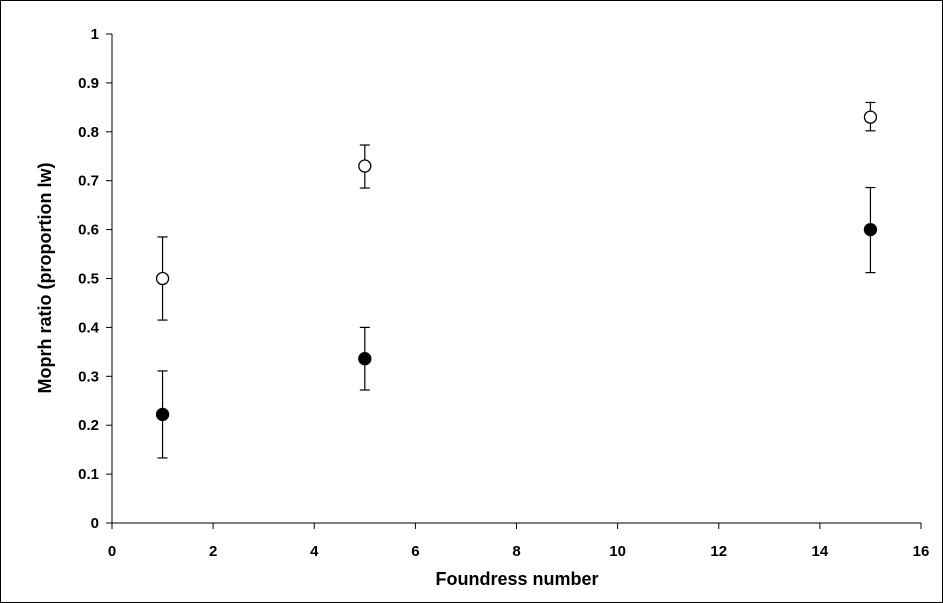 This screenshot has width=943, height=603. I want to click on y-tick-label: 0.6, so click(88, 230).